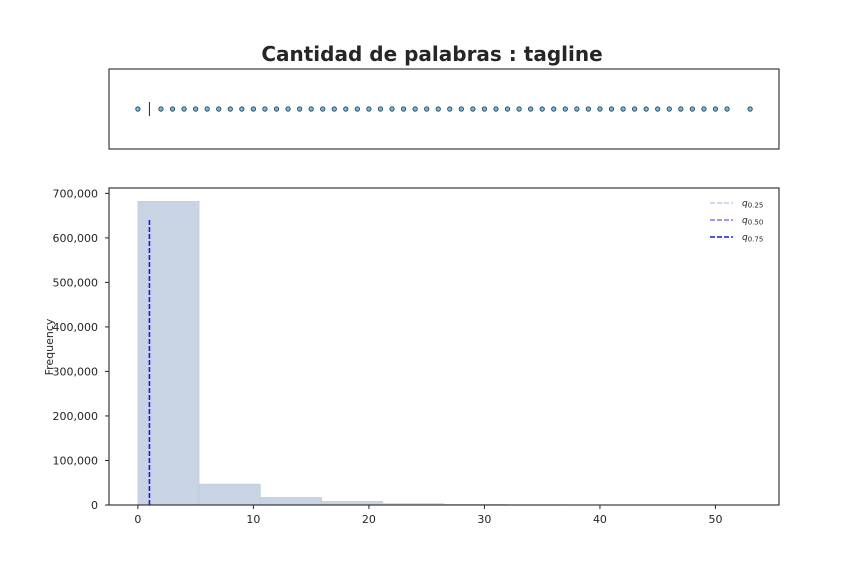 The width and height of the screenshot is (864, 576). I want to click on y-tick-label: 300,000, so click(76, 371).